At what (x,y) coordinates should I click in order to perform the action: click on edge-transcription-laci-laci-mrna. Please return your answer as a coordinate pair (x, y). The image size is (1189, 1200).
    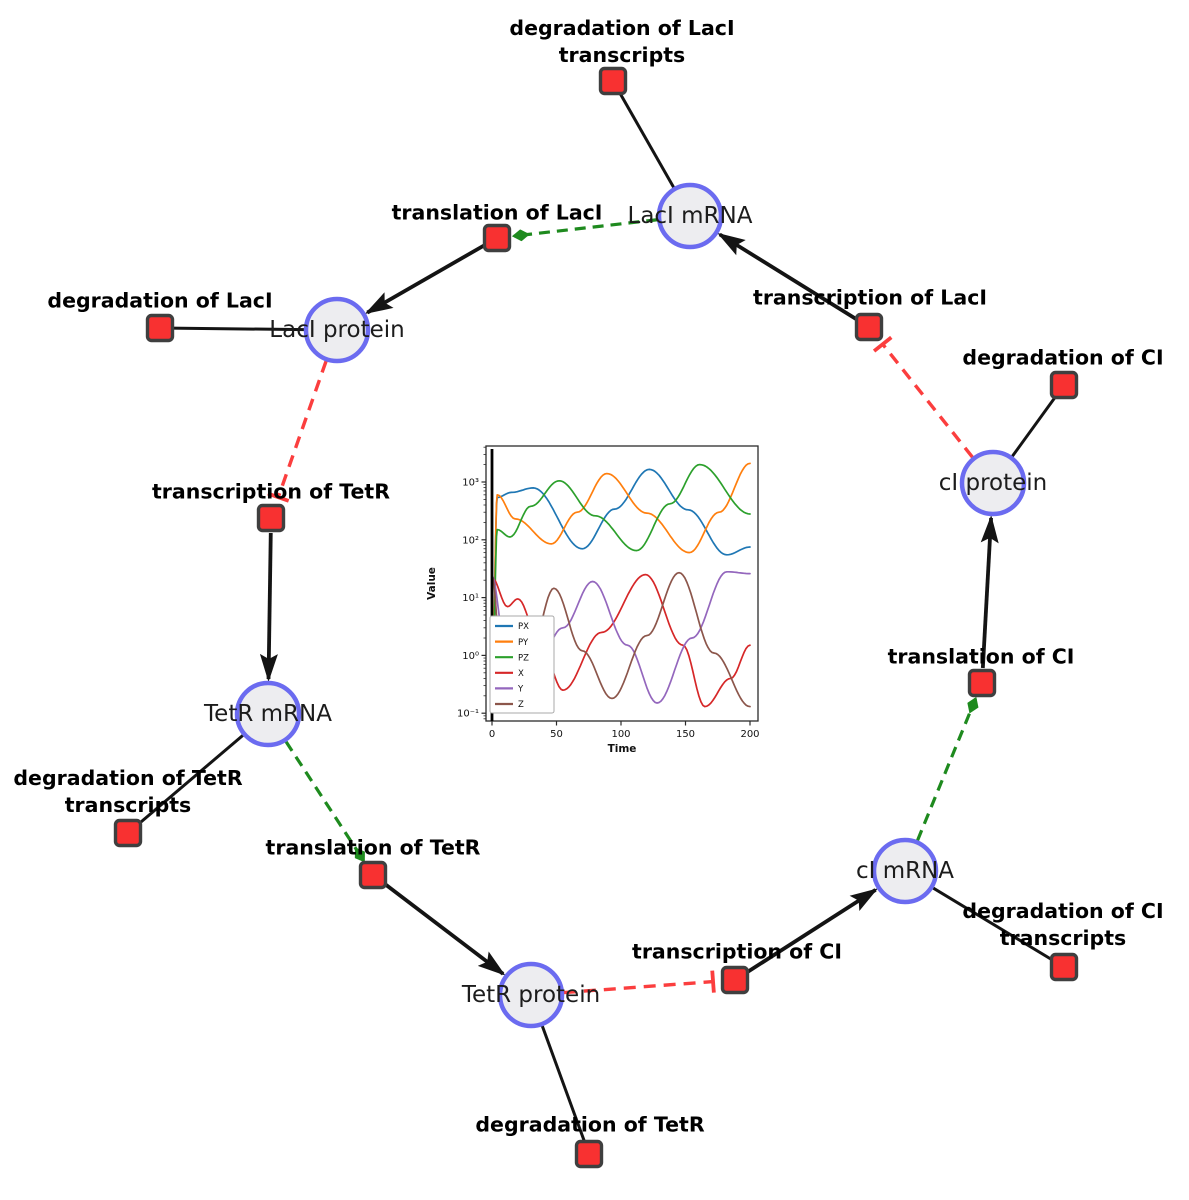
    Looking at the image, I should click on (787, 276).